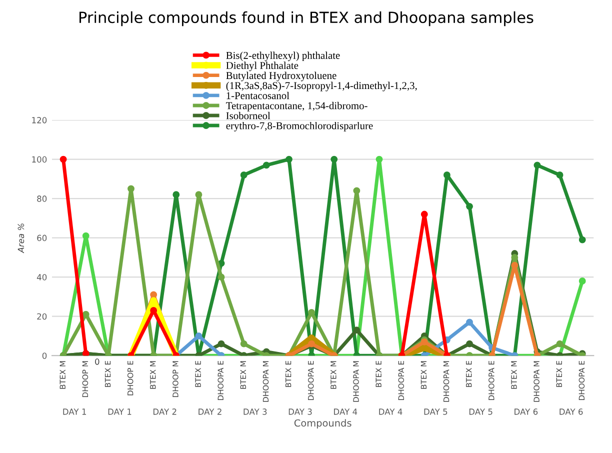 The height and width of the screenshot is (453, 612). I want to click on y-tick-label: 100, so click(39, 159).